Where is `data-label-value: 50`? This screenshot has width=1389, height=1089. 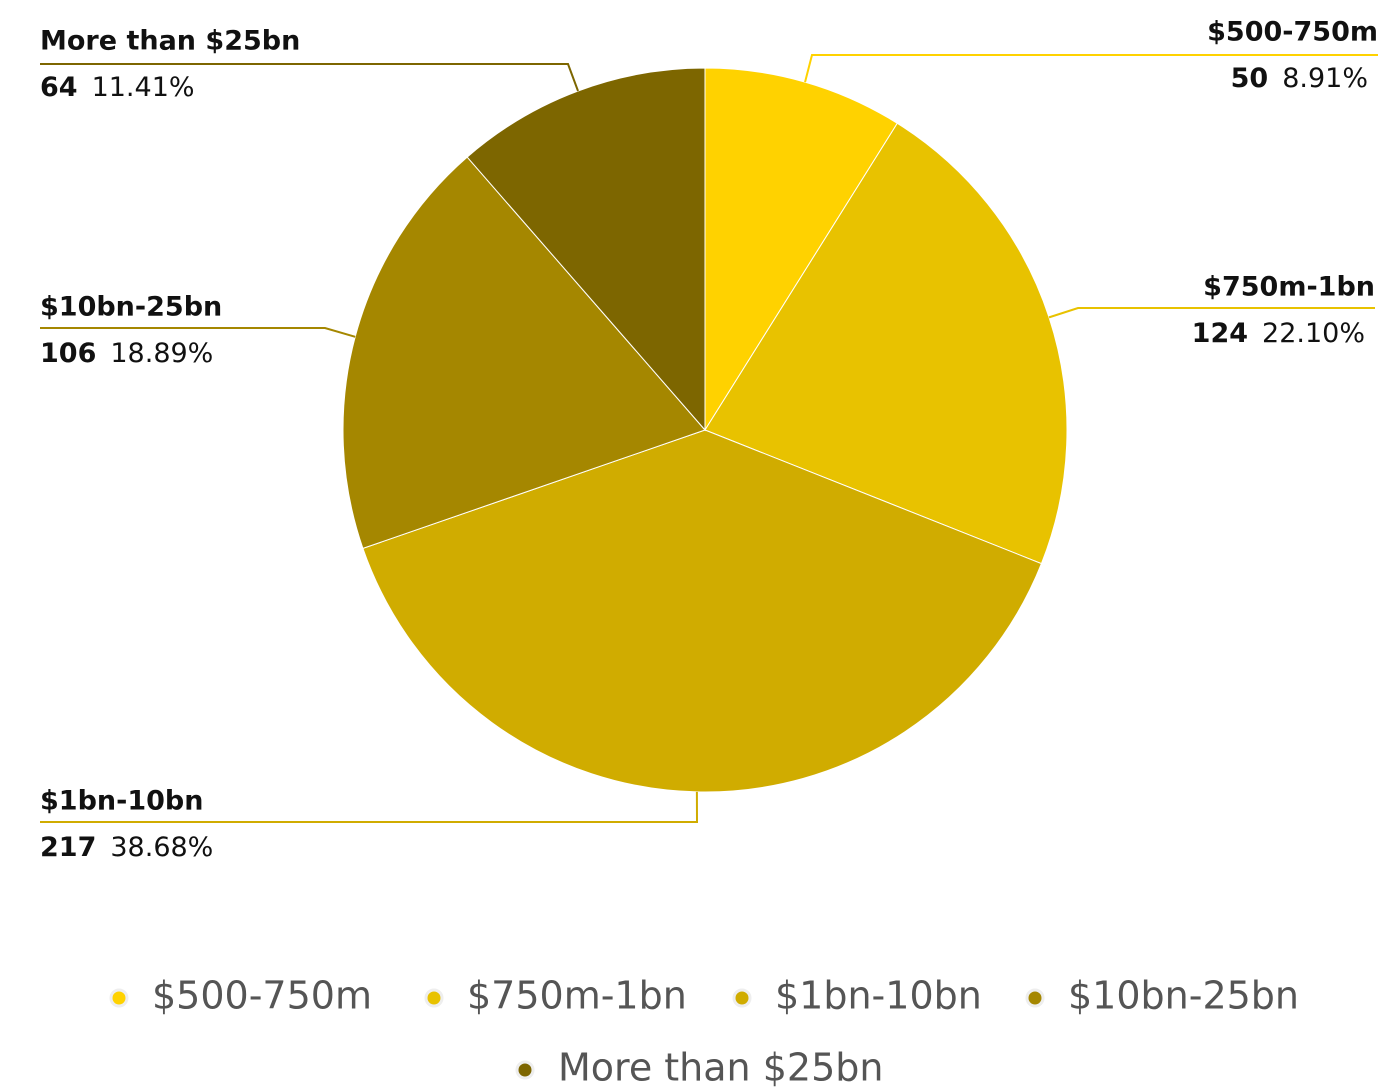 data-label-value: 50 is located at coordinates (1250, 78).